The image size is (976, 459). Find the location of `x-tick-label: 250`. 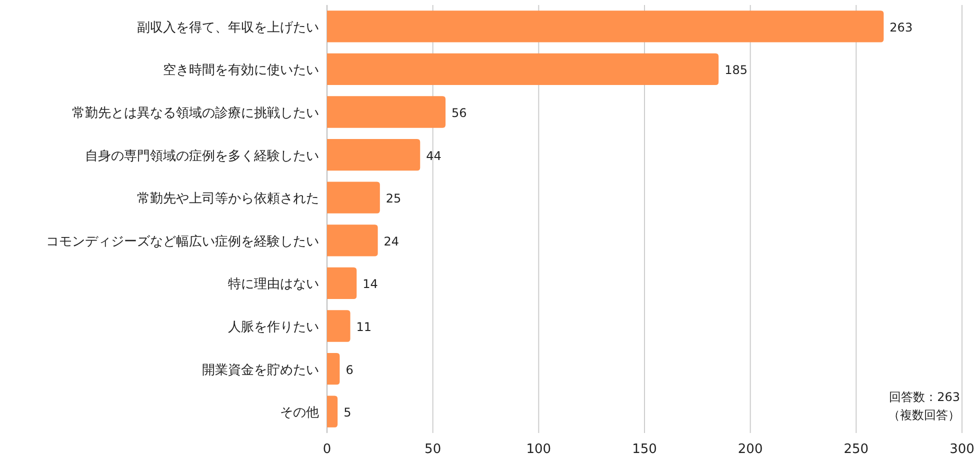

x-tick-label: 250 is located at coordinates (856, 449).